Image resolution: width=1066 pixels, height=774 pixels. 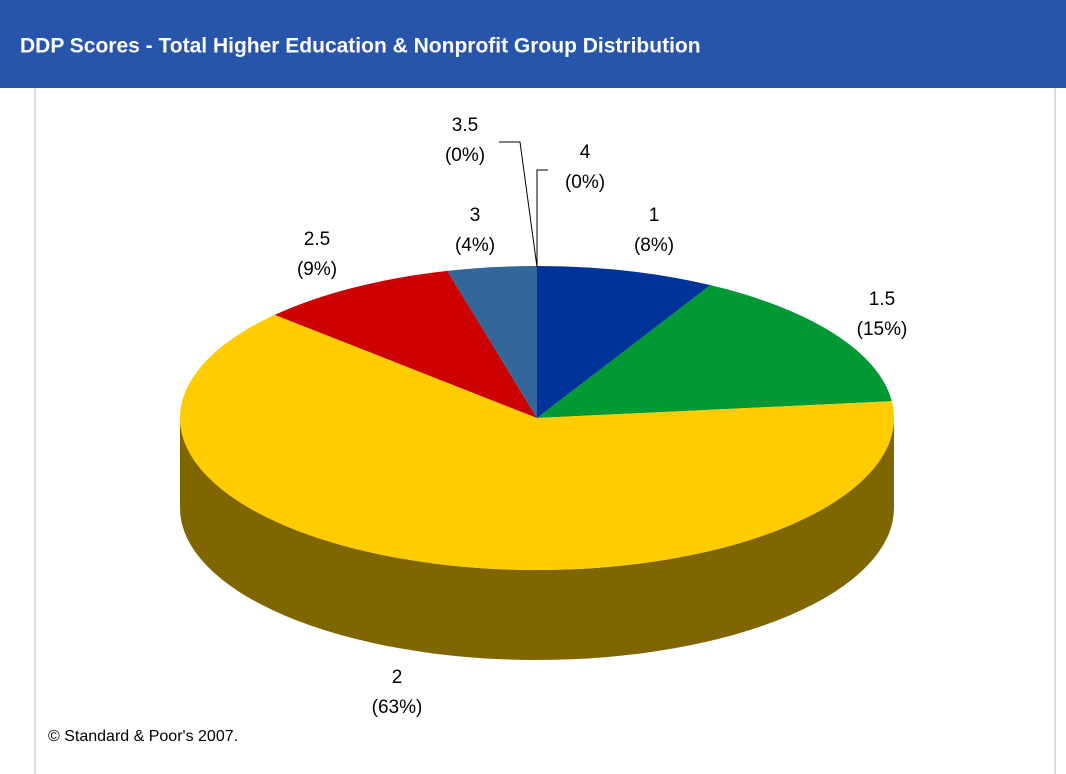 What do you see at coordinates (317, 239) in the screenshot?
I see `slice-category: 2.5` at bounding box center [317, 239].